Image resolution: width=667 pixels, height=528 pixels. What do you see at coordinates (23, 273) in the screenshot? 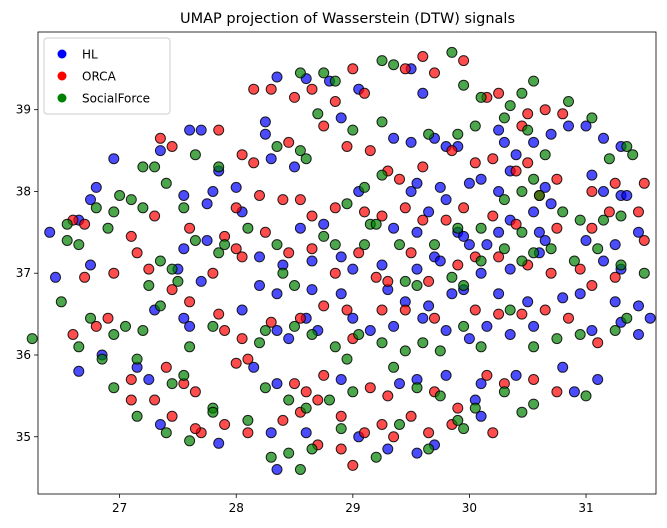
I see `y-tick-label: 37` at bounding box center [23, 273].